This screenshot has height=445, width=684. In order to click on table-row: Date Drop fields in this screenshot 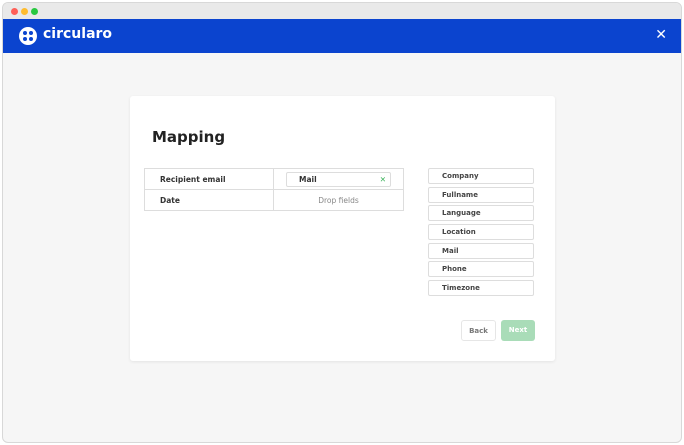, I will do `click(274, 200)`.